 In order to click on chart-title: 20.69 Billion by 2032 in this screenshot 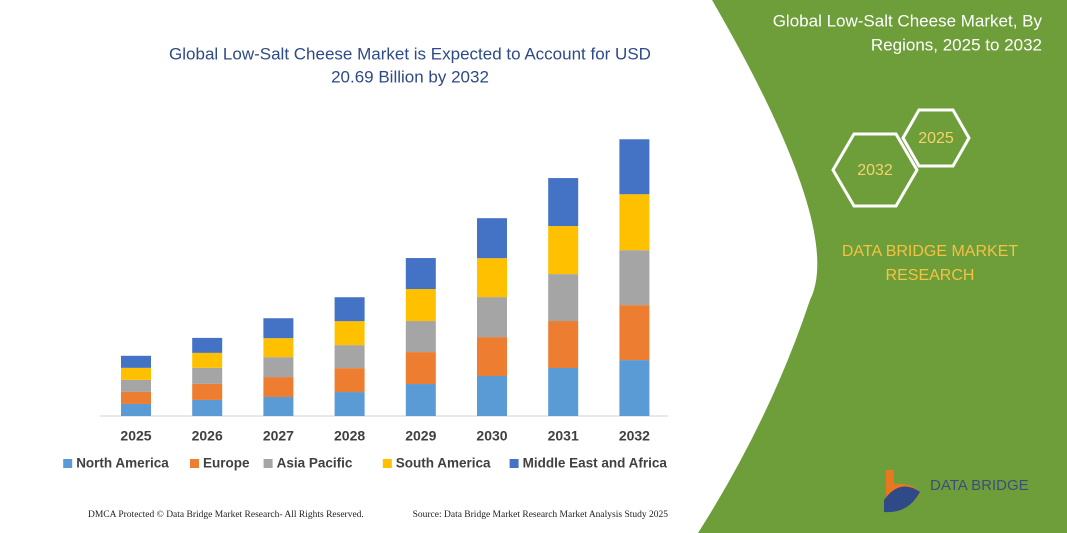, I will do `click(410, 76)`.